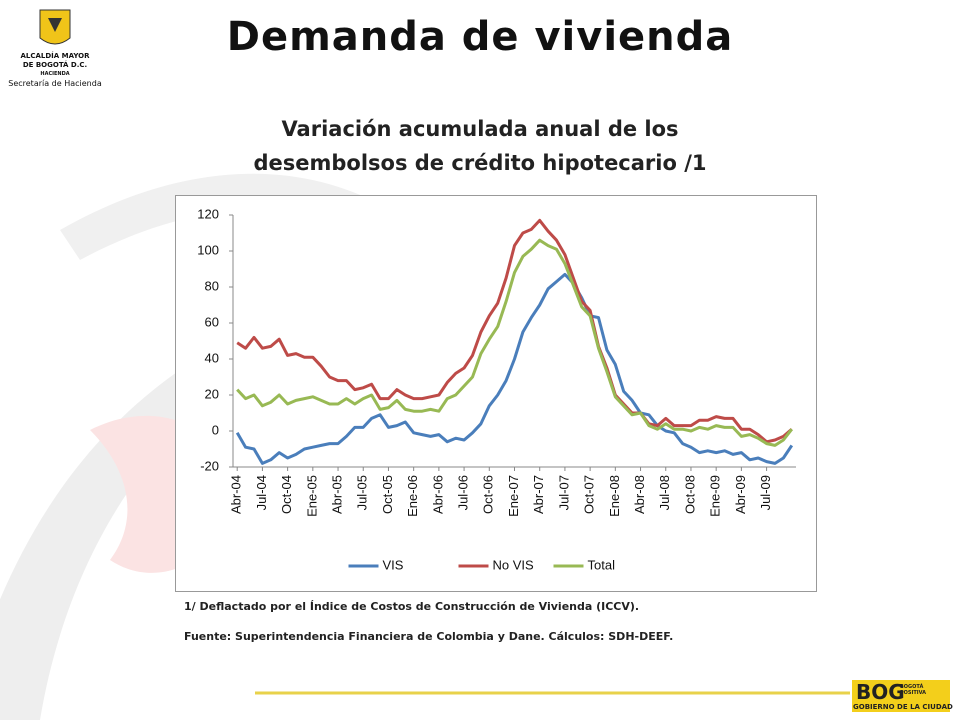  What do you see at coordinates (212, 321) in the screenshot?
I see `y-tick-label: 60` at bounding box center [212, 321].